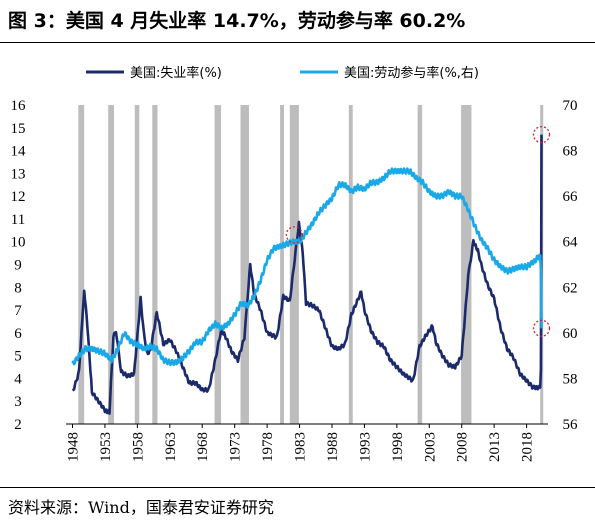 The height and width of the screenshot is (525, 595). Describe the element at coordinates (18, 357) in the screenshot. I see `y-left-tick-label: 5` at that location.